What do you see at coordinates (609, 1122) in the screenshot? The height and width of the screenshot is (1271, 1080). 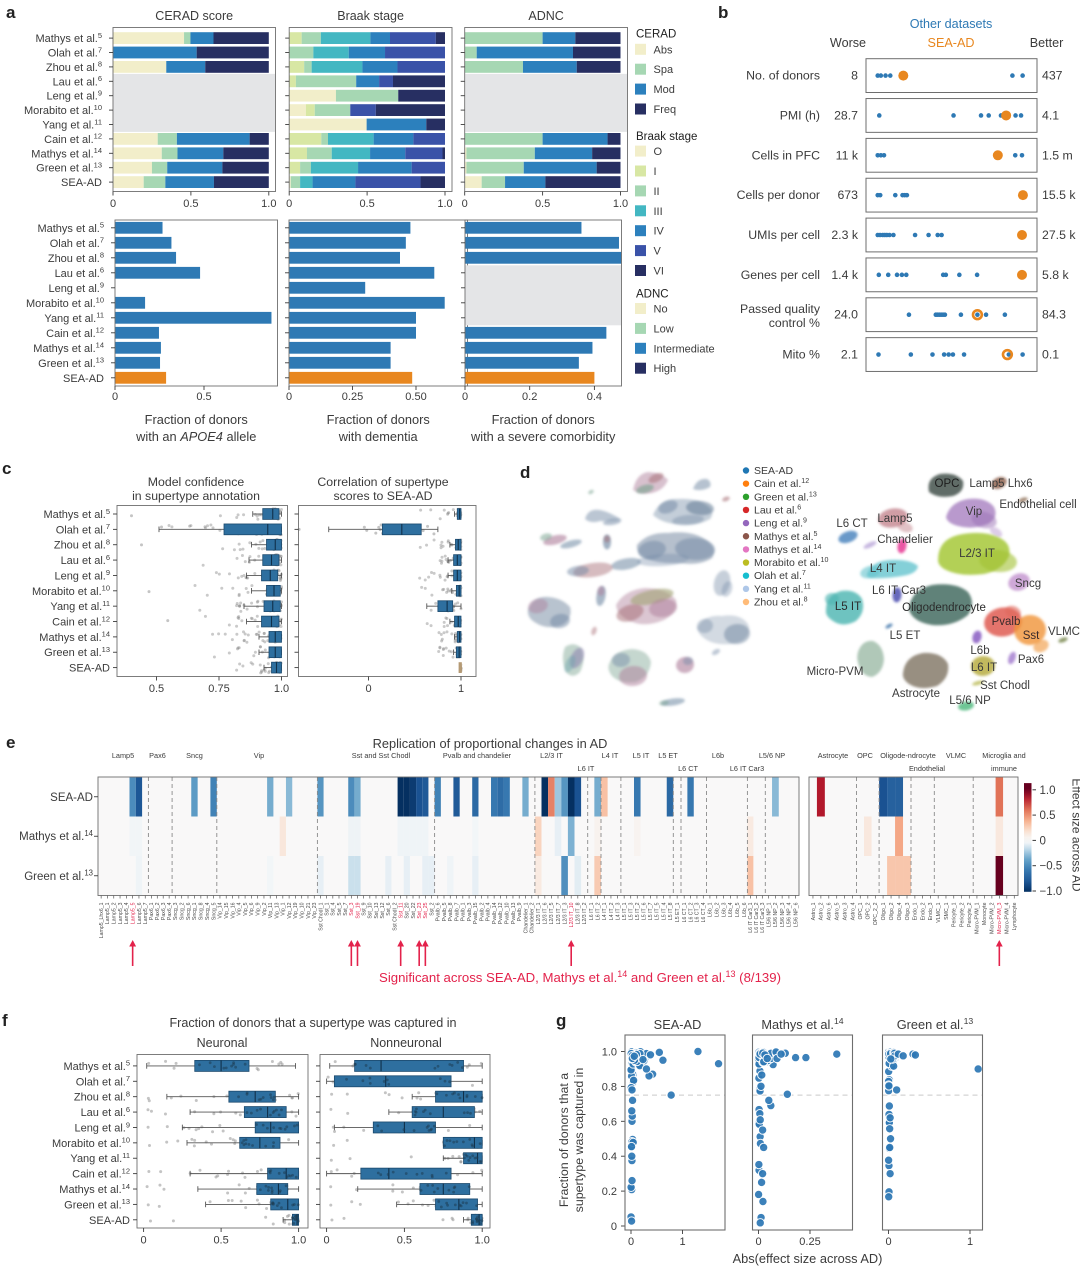 I see `svg-text: 0.6` at bounding box center [609, 1122].